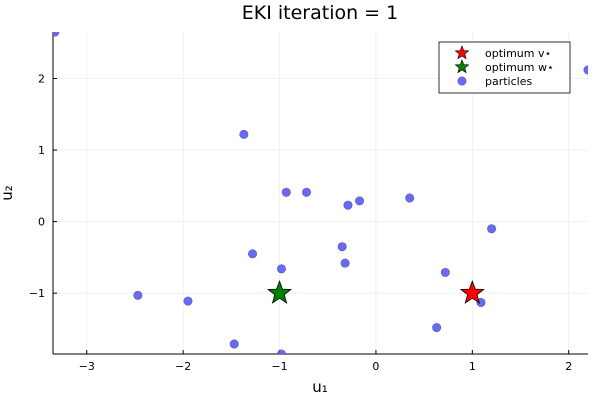 Image resolution: width=600 pixels, height=400 pixels. I want to click on y-tick-label: 2, so click(41, 79).